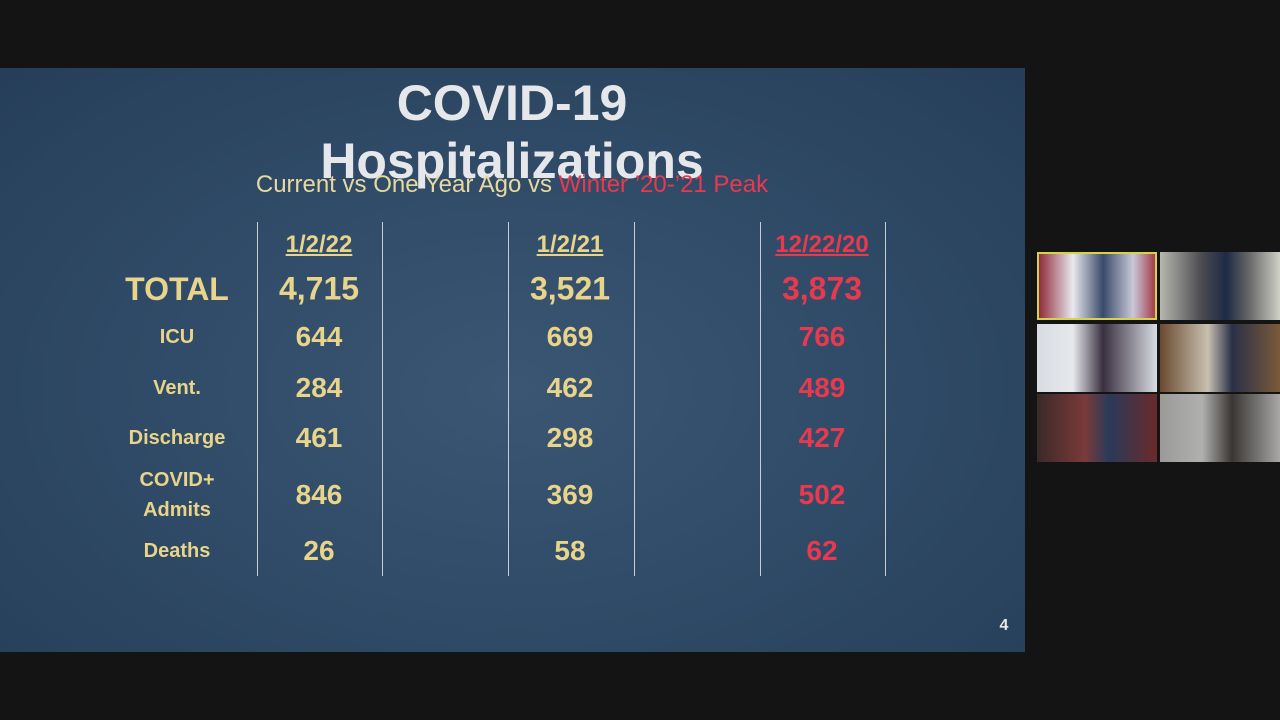  Describe the element at coordinates (319, 437) in the screenshot. I see `cell-value: 461` at that location.